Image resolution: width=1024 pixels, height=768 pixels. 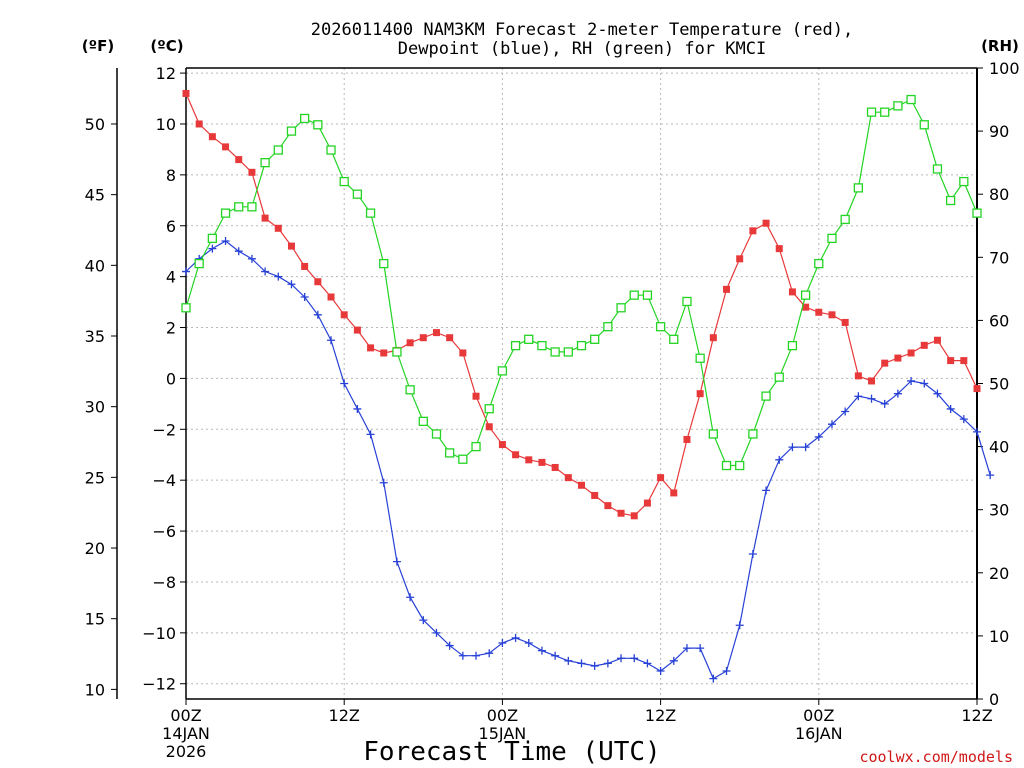 I want to click on rh-tick-label: 60, so click(x=999, y=320).